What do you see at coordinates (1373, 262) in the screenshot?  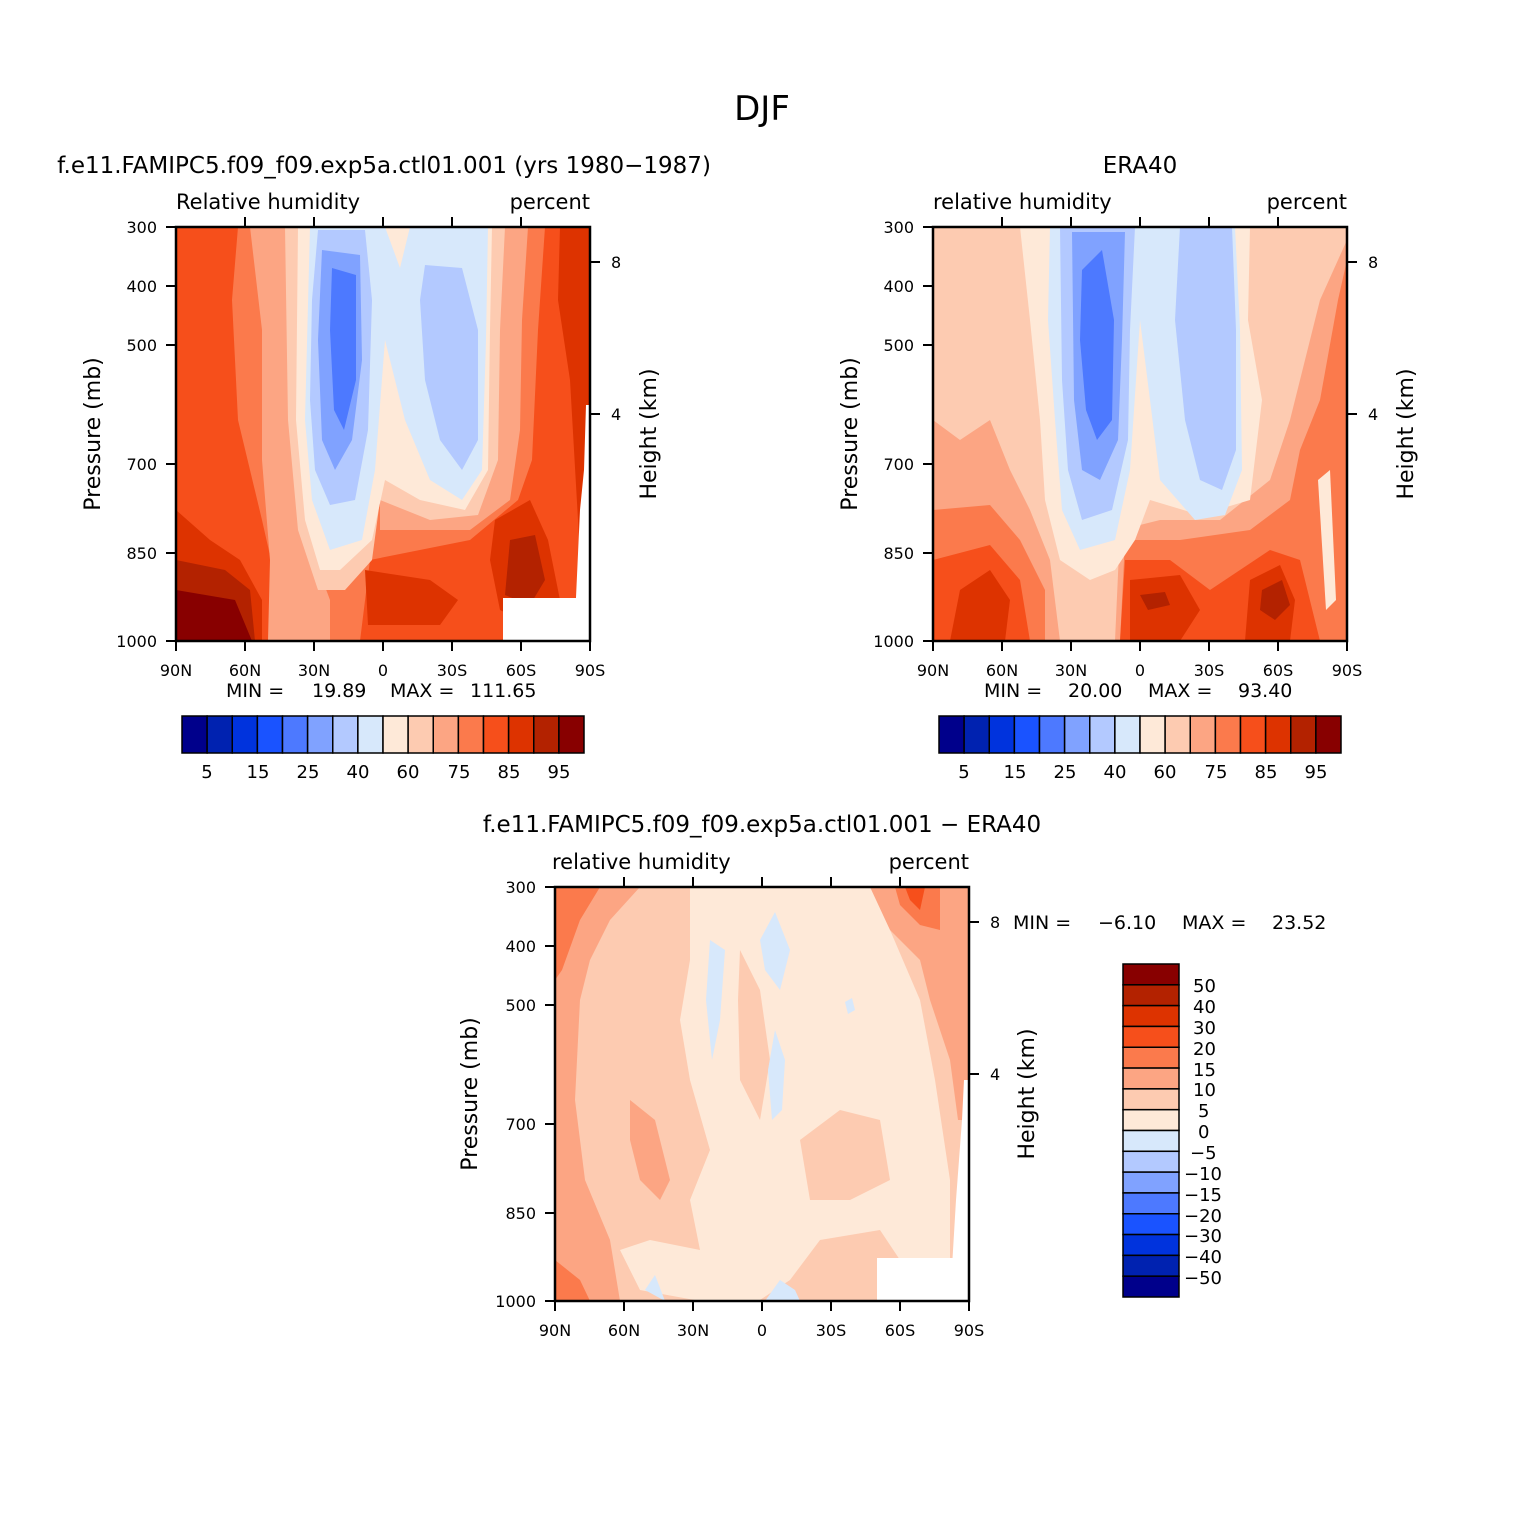 I see `height-tick-label: 8` at bounding box center [1373, 262].